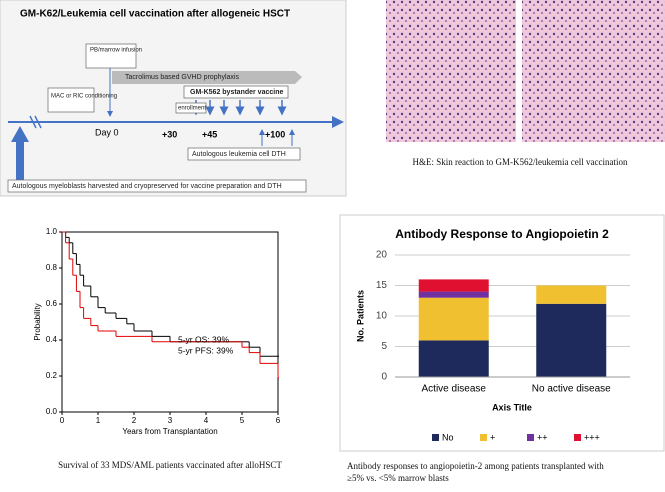  What do you see at coordinates (52, 303) in the screenshot?
I see `y-tick-label: 0.6` at bounding box center [52, 303].